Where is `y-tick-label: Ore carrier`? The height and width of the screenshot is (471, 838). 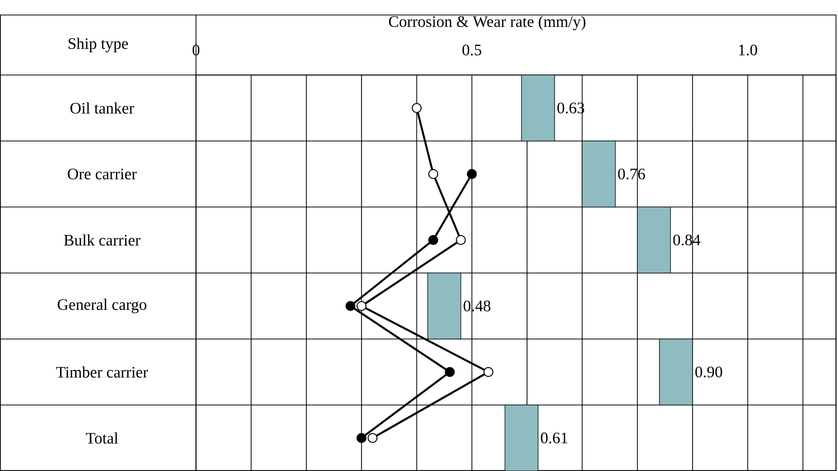
y-tick-label: Ore carrier is located at coordinates (102, 174).